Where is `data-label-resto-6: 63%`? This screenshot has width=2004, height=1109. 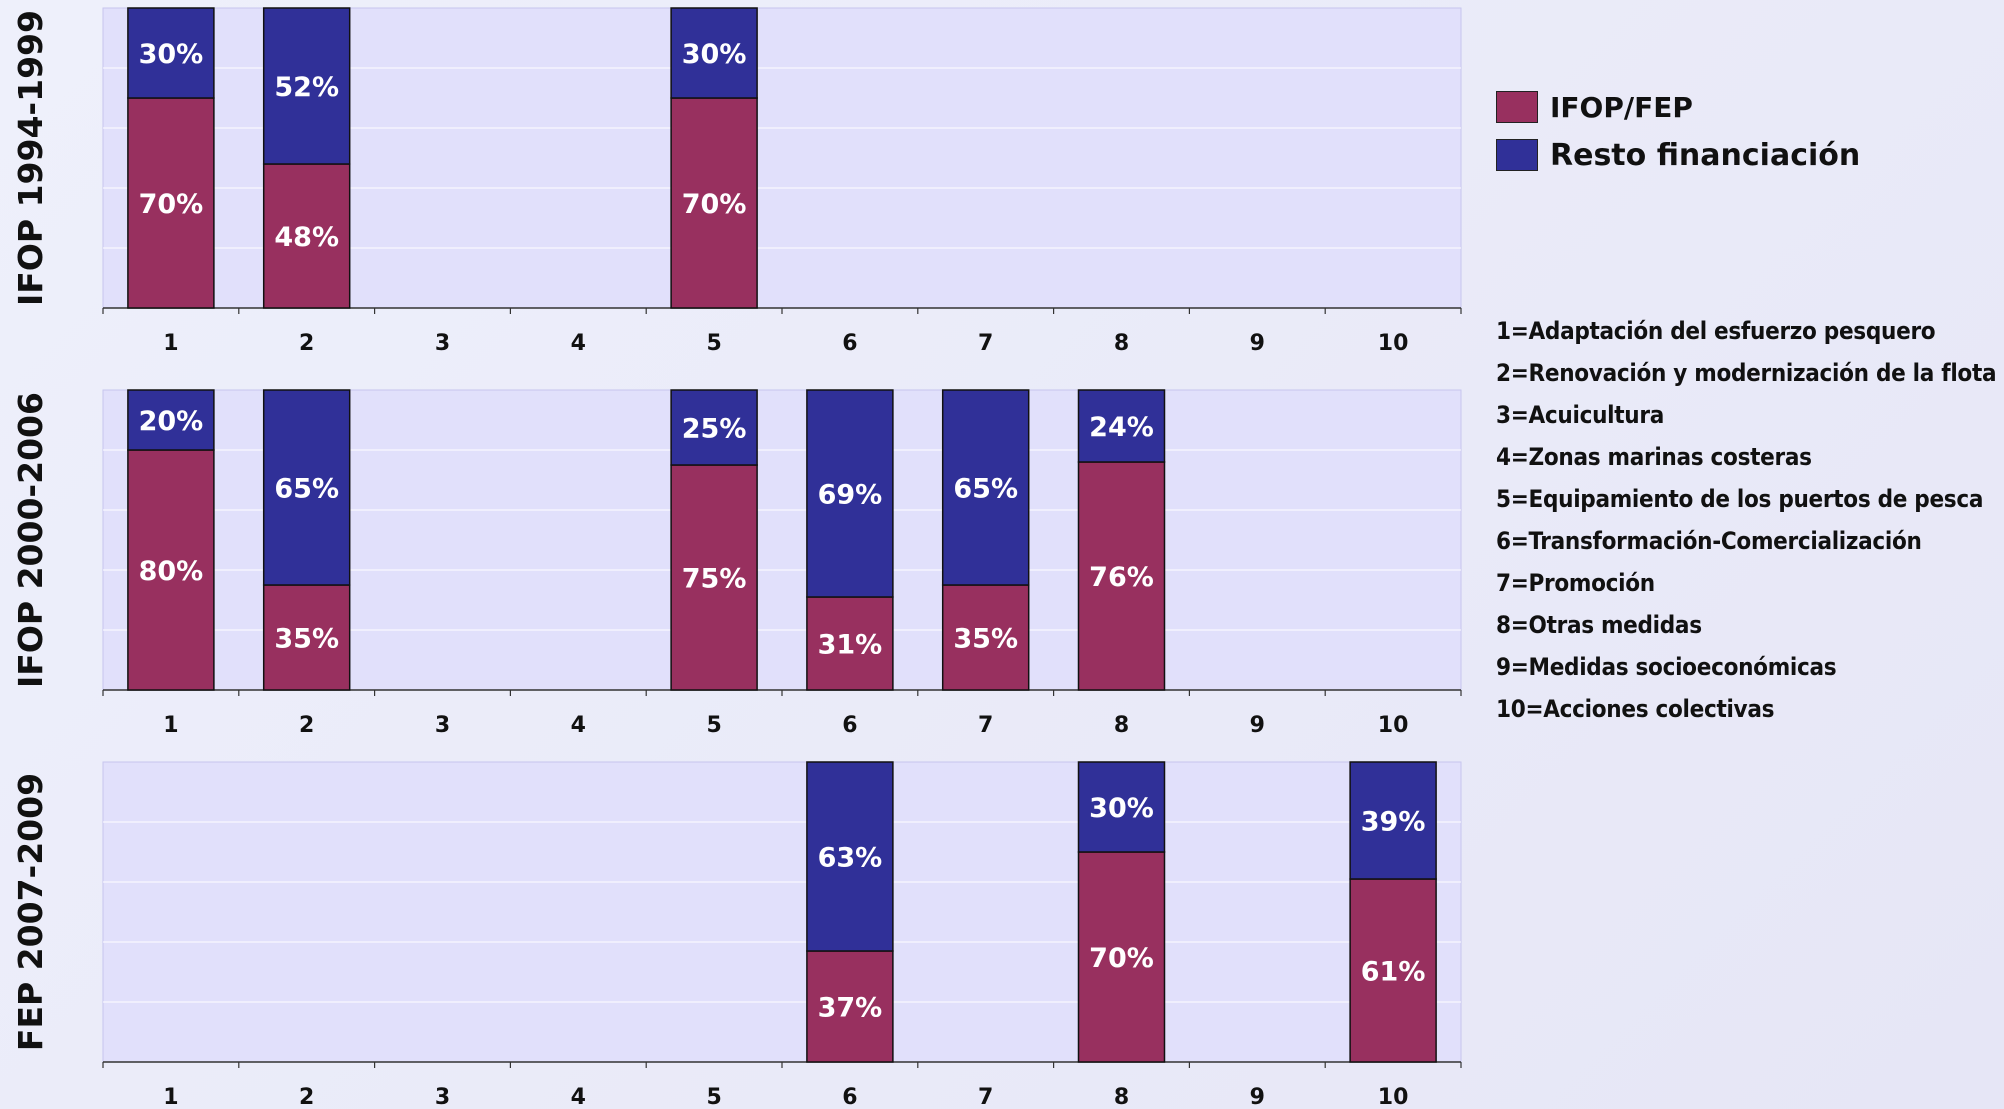
data-label-resto-6: 63% is located at coordinates (850, 858).